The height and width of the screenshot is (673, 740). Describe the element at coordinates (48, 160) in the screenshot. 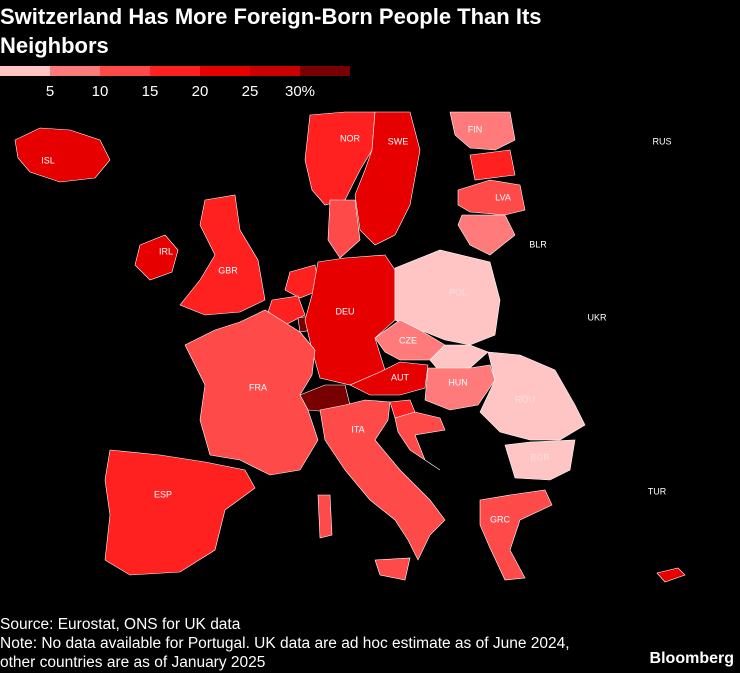

I see `country-label: ISL` at that location.